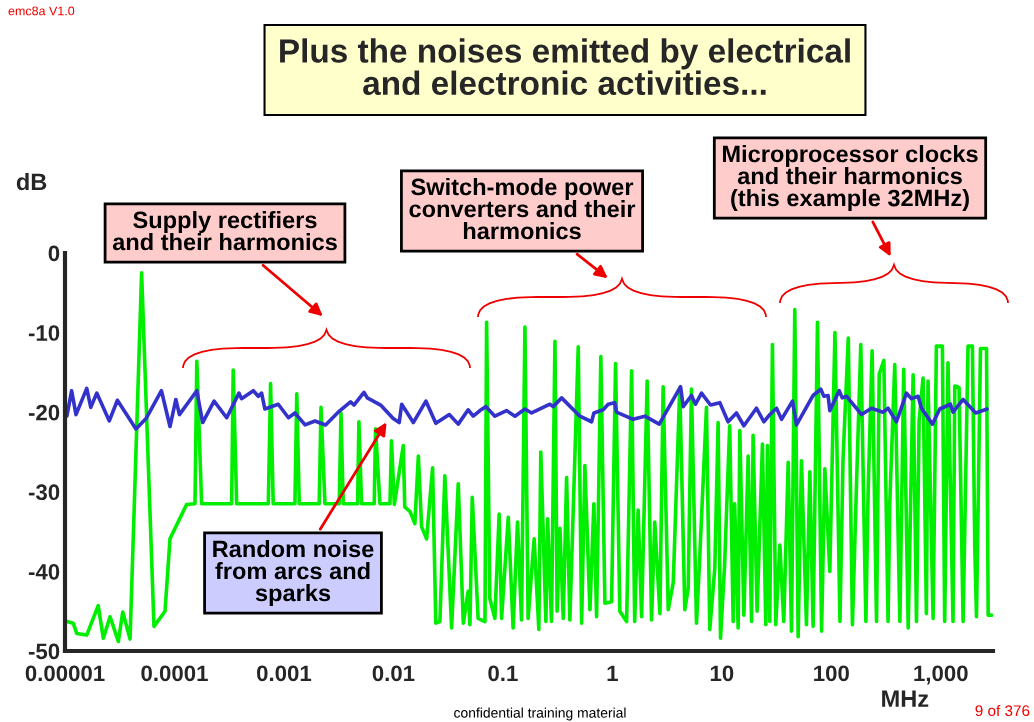  Describe the element at coordinates (41, 11) in the screenshot. I see `text: emc8a V1.0` at that location.